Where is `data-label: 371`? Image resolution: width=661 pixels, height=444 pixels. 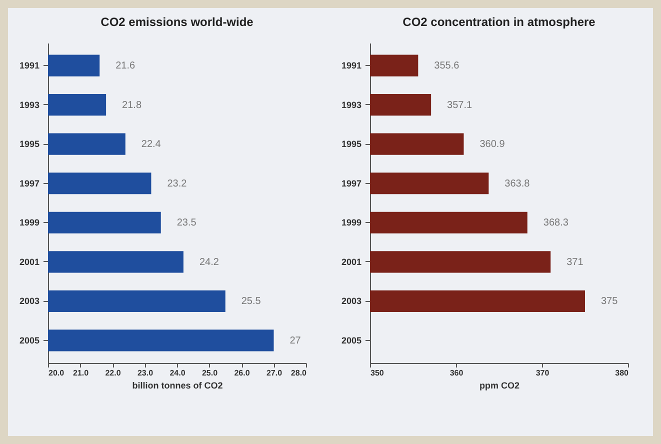 data-label: 371 is located at coordinates (575, 262).